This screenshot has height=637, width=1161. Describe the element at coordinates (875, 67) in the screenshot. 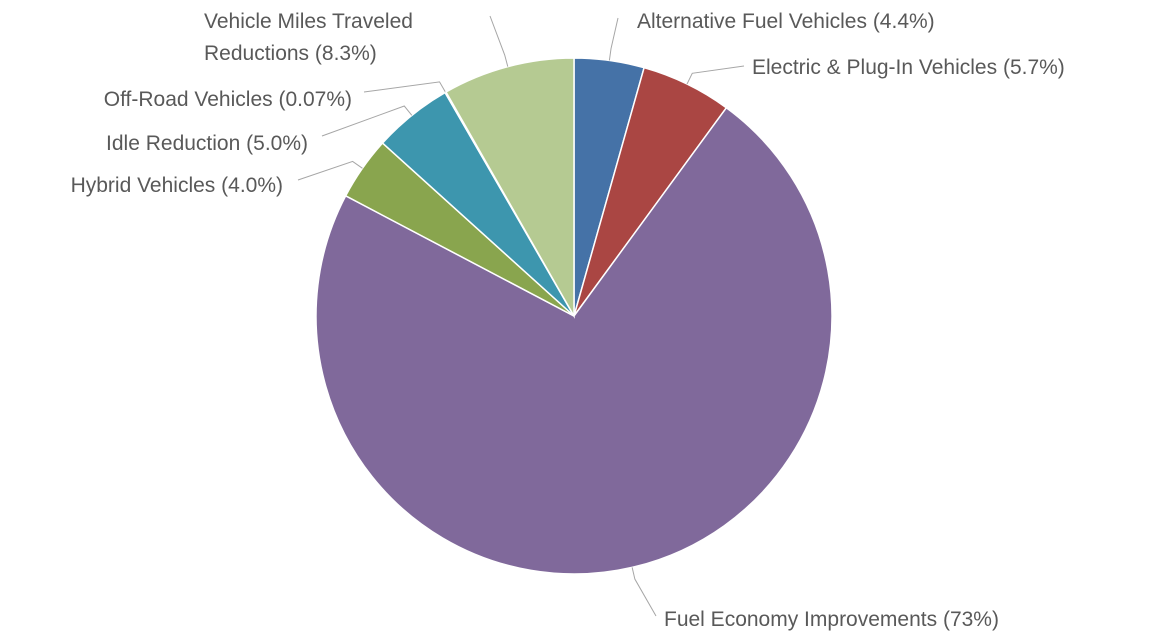

I see `category-label: Electric & Plug-In Vehicles` at that location.